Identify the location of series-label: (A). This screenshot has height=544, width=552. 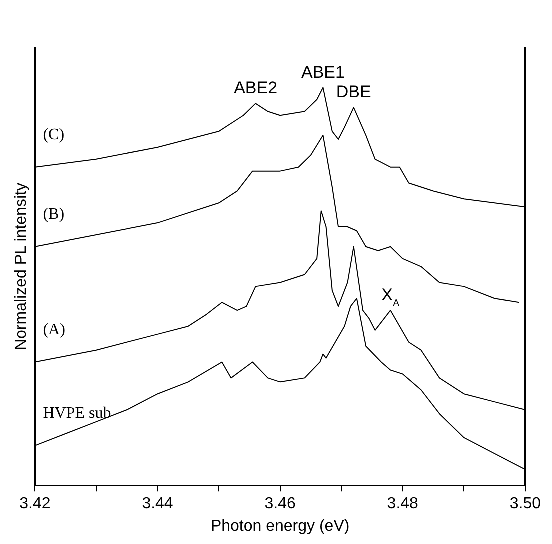
(54, 329).